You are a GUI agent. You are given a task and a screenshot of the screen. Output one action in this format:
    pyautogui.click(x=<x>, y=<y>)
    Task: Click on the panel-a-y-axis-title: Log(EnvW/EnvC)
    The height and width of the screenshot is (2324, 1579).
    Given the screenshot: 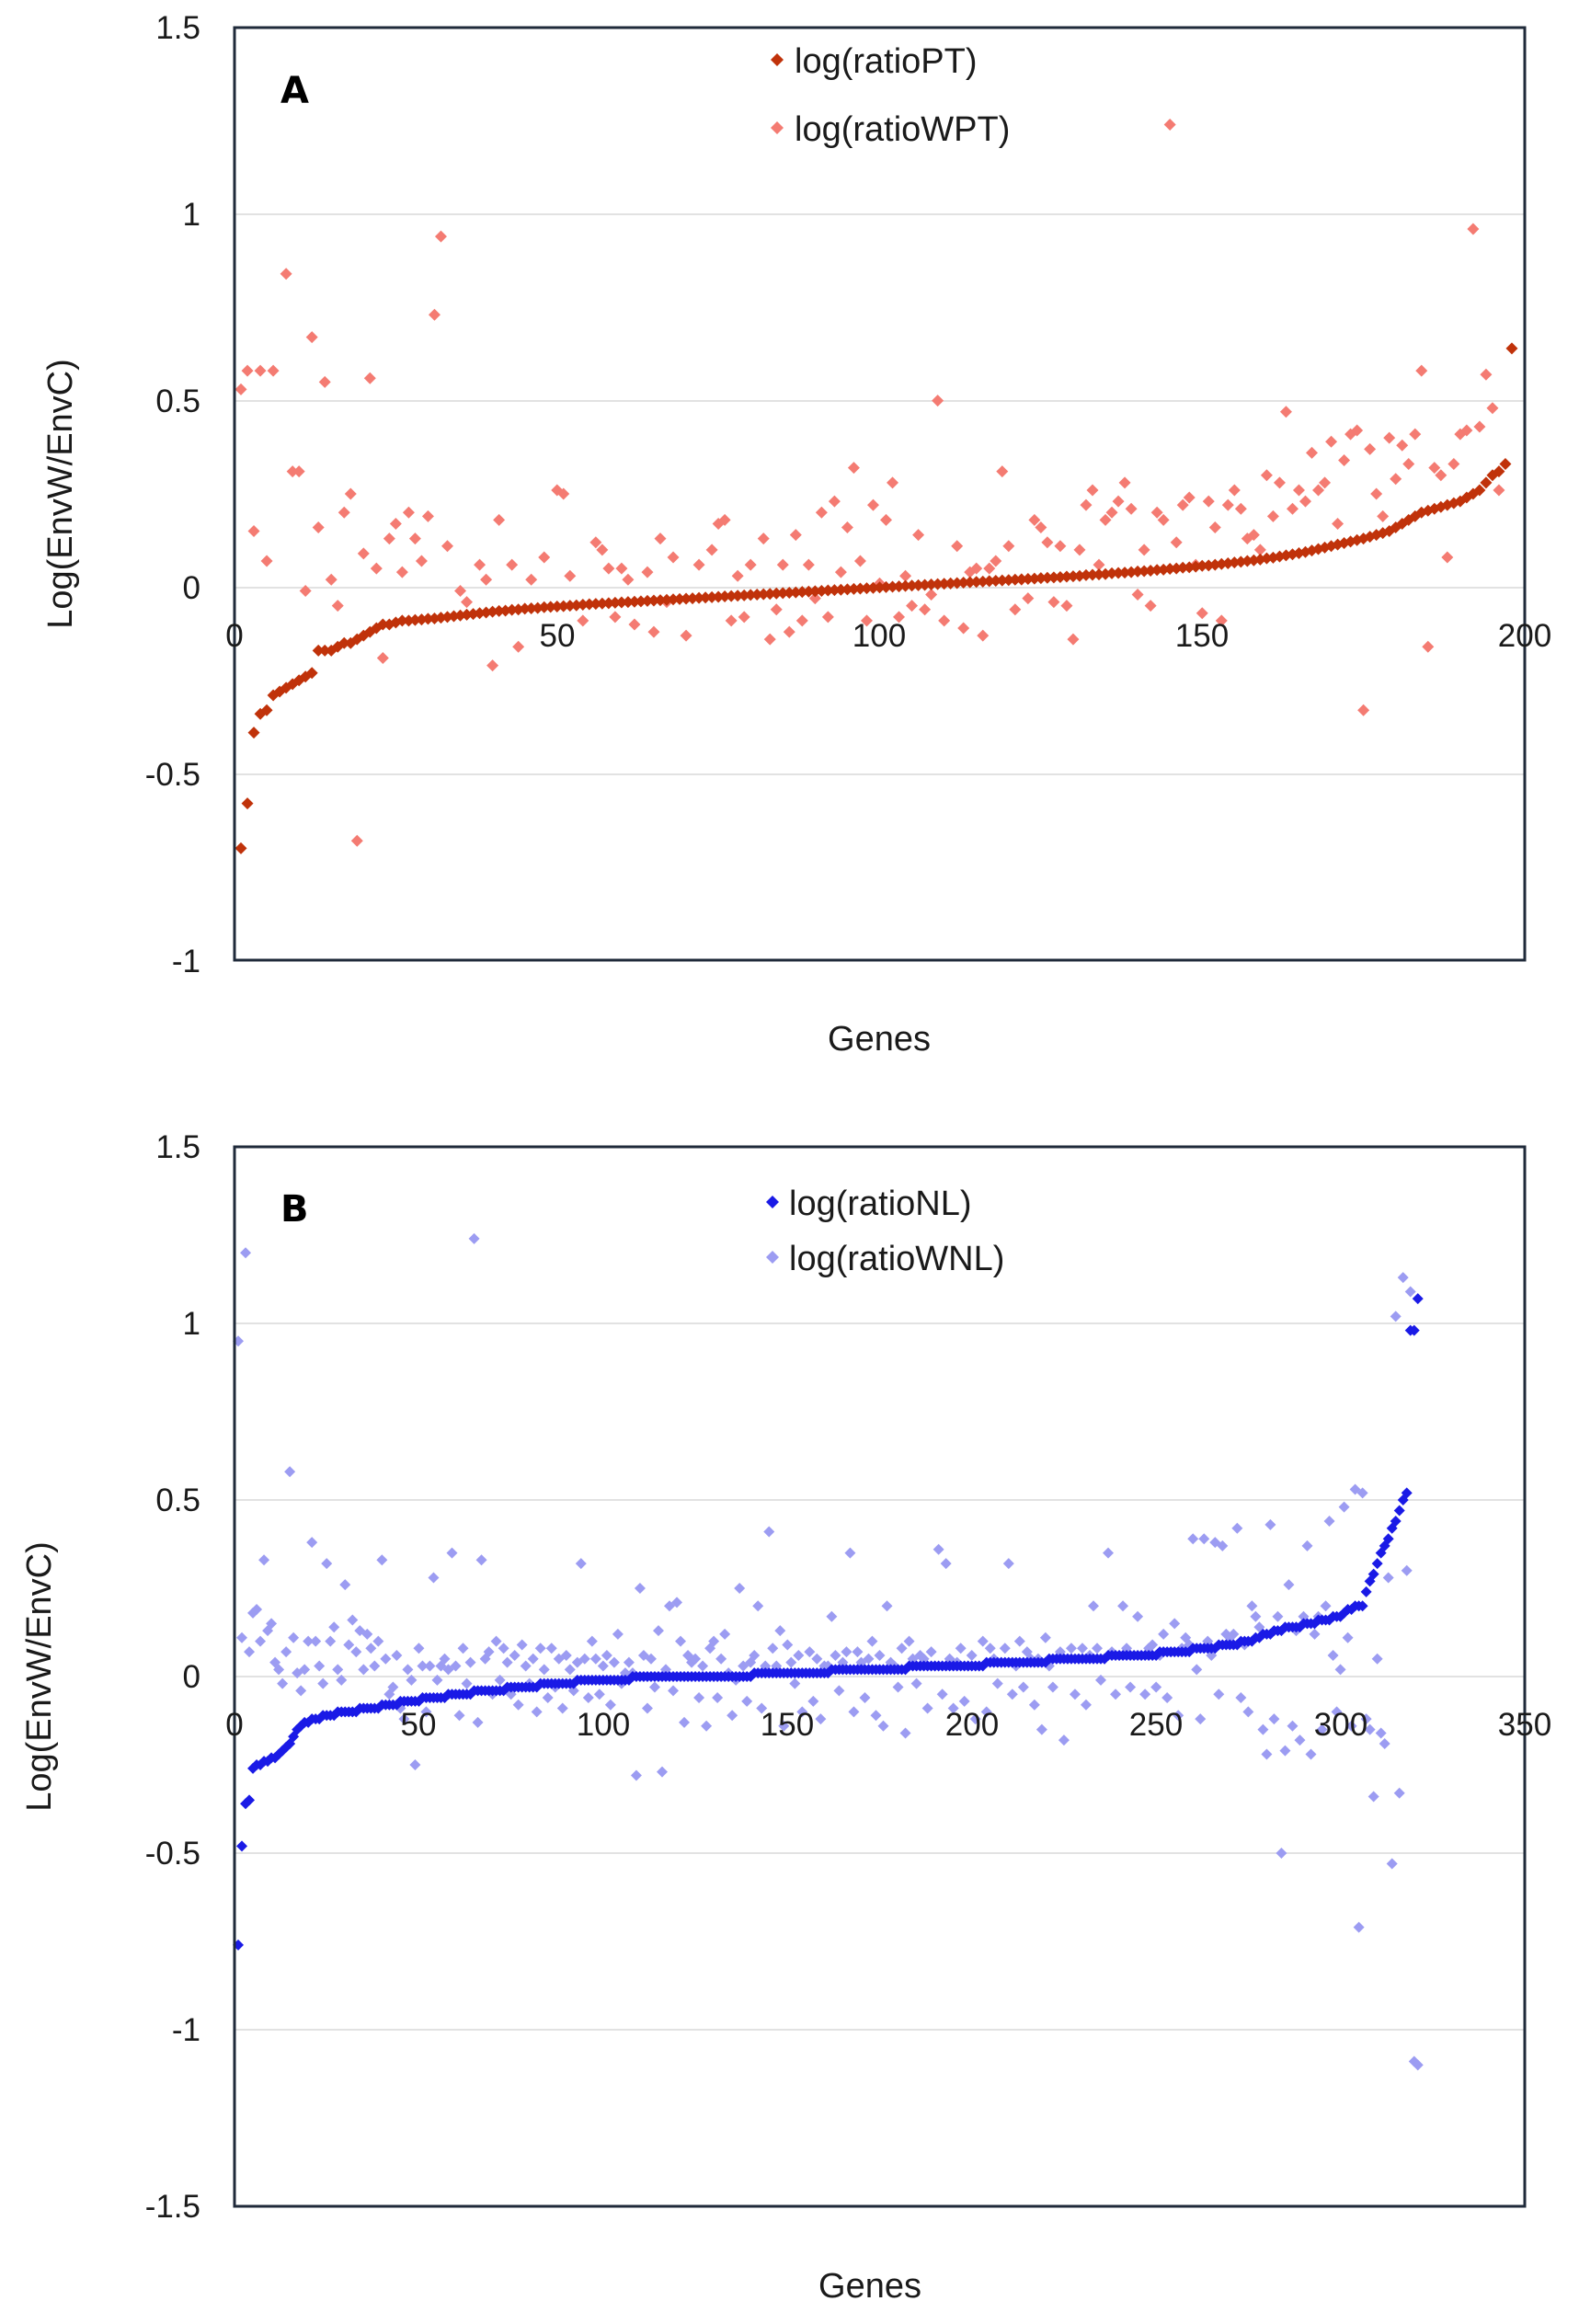 What is the action you would take?
    pyautogui.click(x=60, y=494)
    